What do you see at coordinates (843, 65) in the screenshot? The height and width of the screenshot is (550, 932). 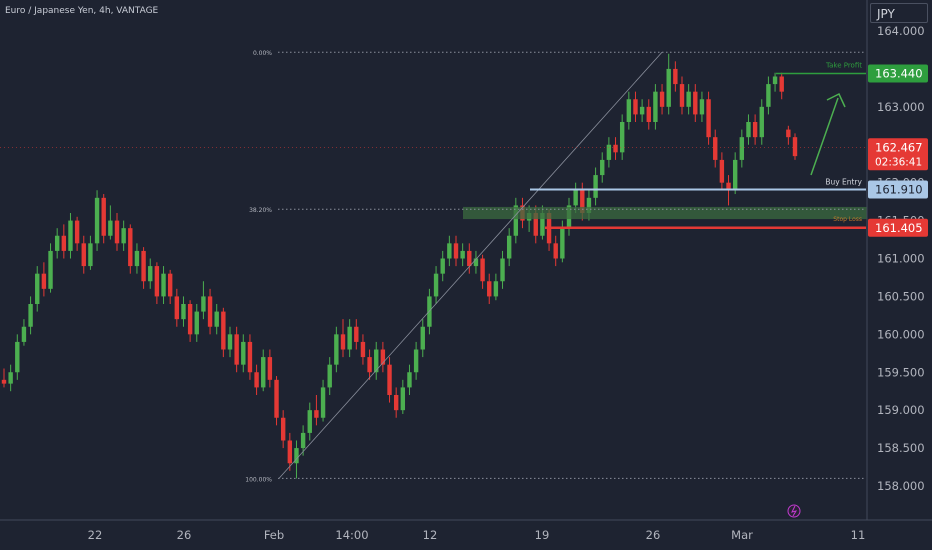 I see `take-profit-annotation: Take Profit` at bounding box center [843, 65].